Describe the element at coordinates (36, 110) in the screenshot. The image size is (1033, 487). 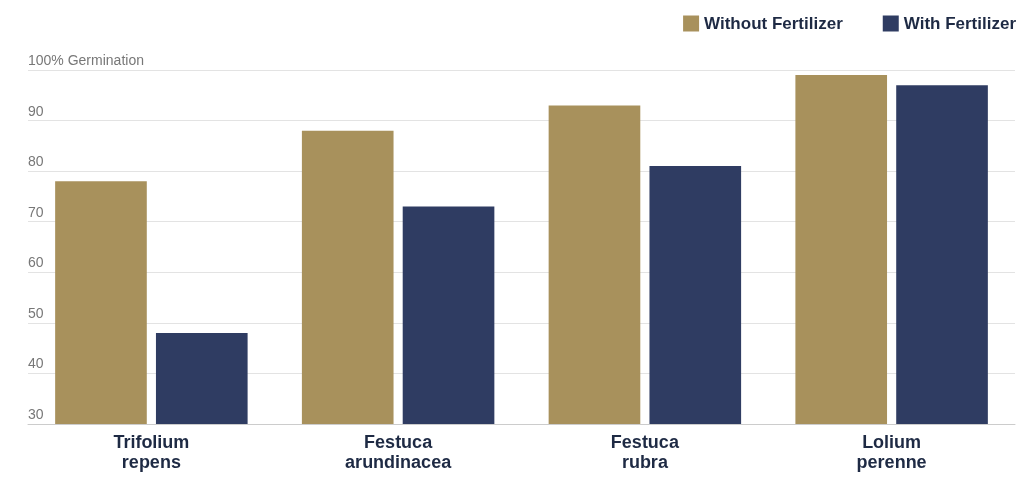
I see `y-tick-label: 90` at that location.